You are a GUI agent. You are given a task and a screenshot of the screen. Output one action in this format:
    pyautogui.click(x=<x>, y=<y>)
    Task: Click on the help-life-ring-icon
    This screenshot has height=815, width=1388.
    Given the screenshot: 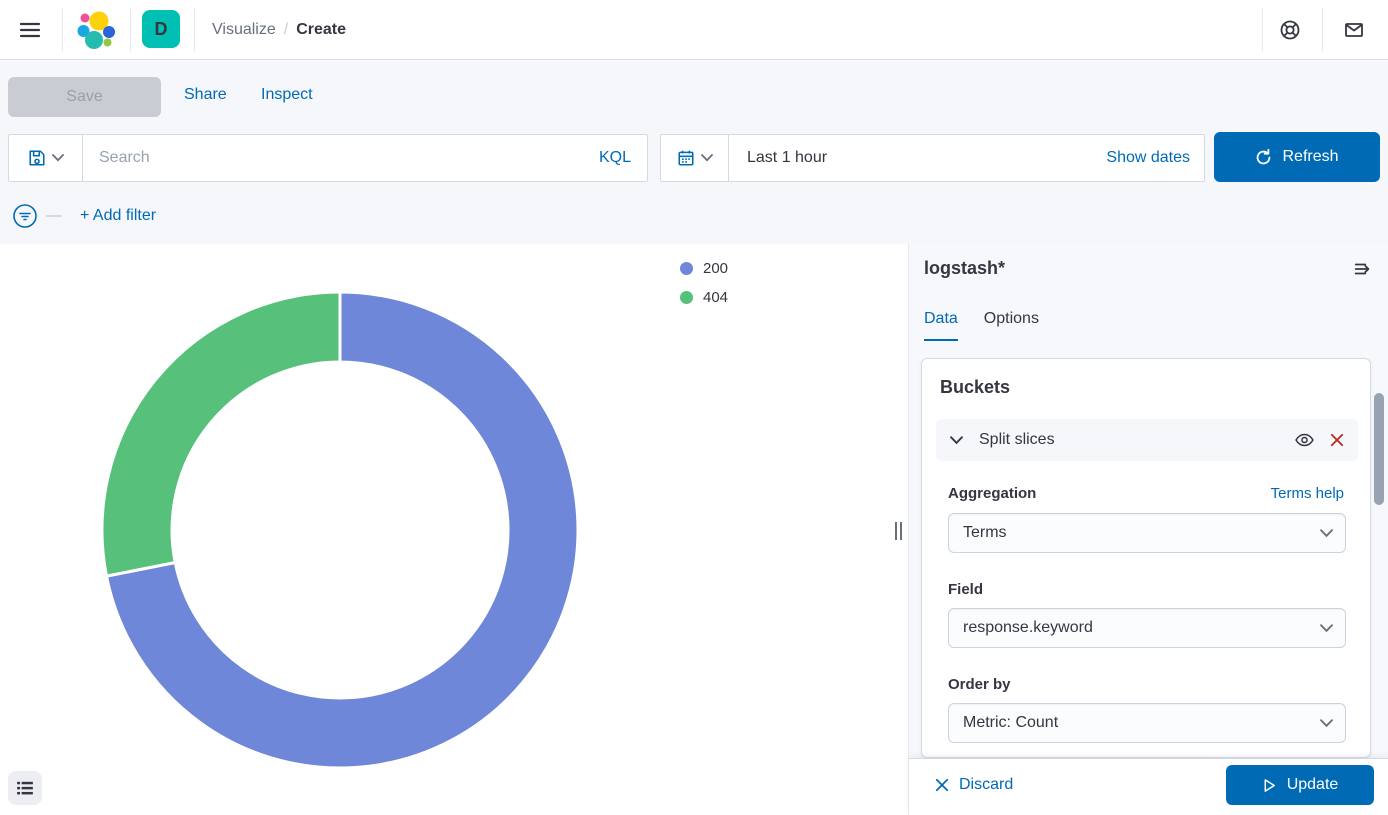 What is the action you would take?
    pyautogui.click(x=1290, y=30)
    